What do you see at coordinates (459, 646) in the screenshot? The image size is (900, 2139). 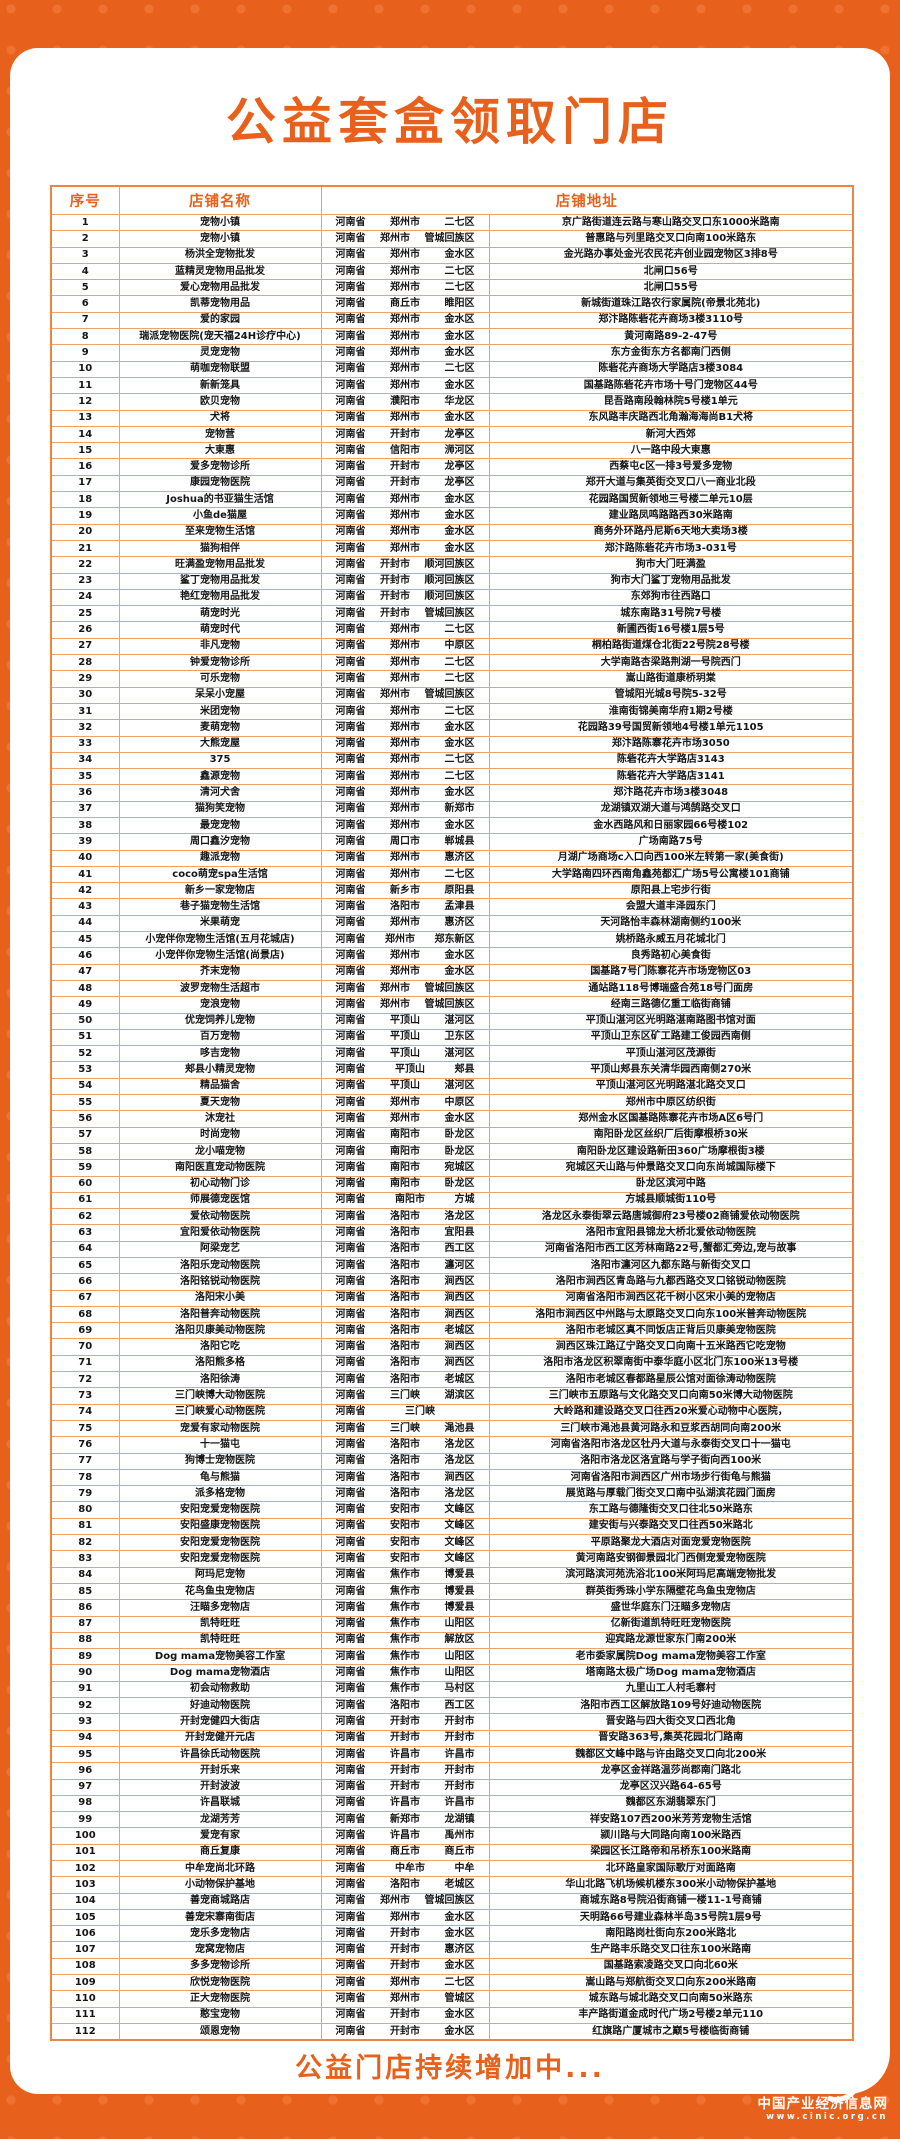 I see `cell-district: 中原区` at bounding box center [459, 646].